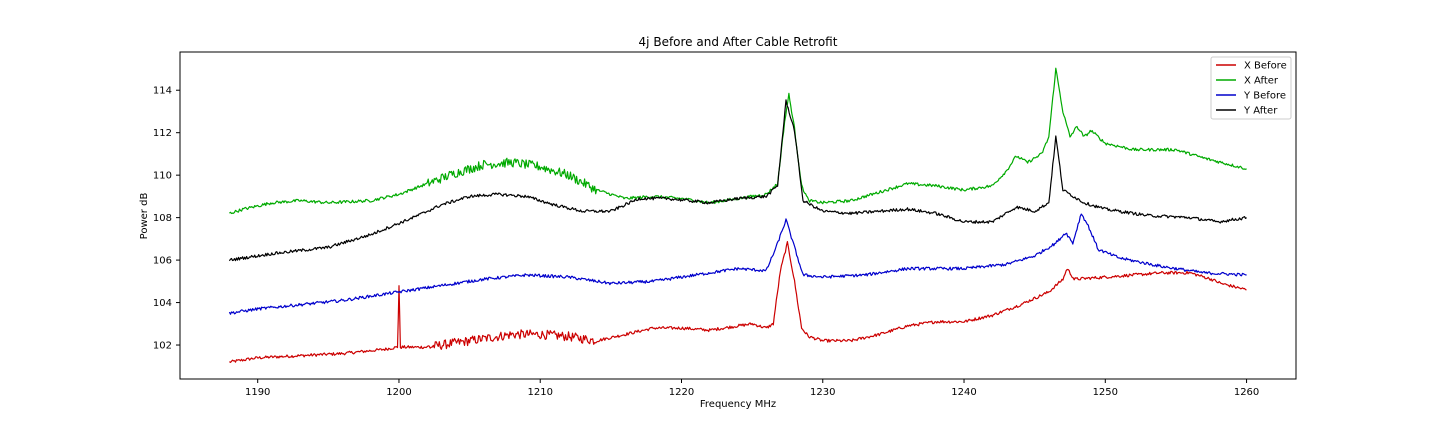 The image size is (1440, 432). What do you see at coordinates (162, 133) in the screenshot?
I see `y-tick-label: 112` at bounding box center [162, 133].